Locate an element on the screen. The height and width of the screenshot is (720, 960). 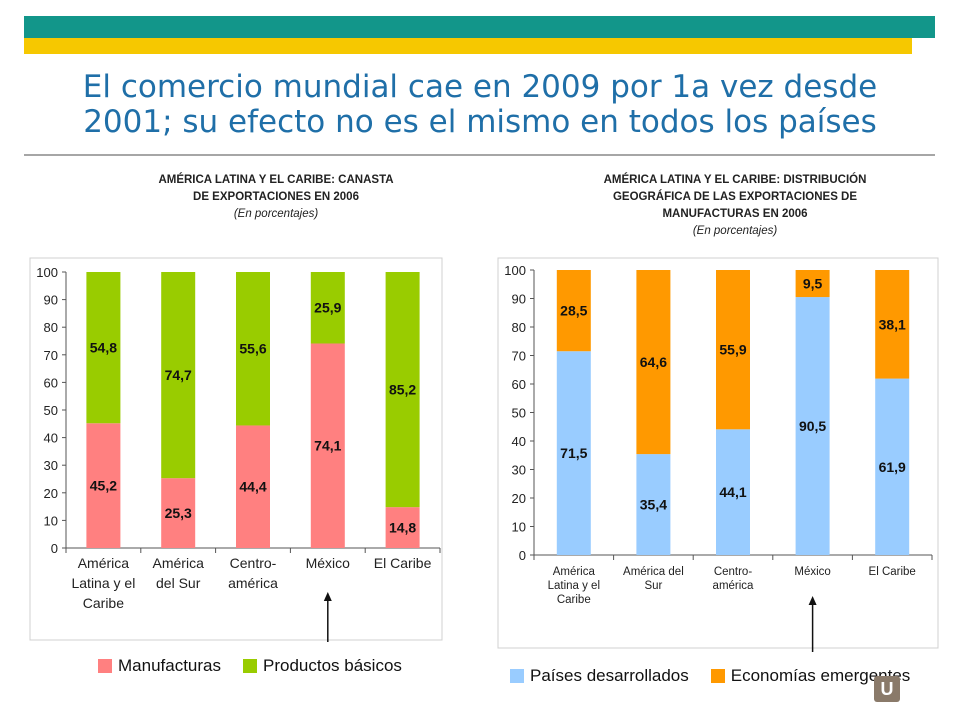
right-chart-title-line-1: AMÉRICA LATINA Y EL CARIBE: DISTRIBUCIÓN is located at coordinates (735, 180).